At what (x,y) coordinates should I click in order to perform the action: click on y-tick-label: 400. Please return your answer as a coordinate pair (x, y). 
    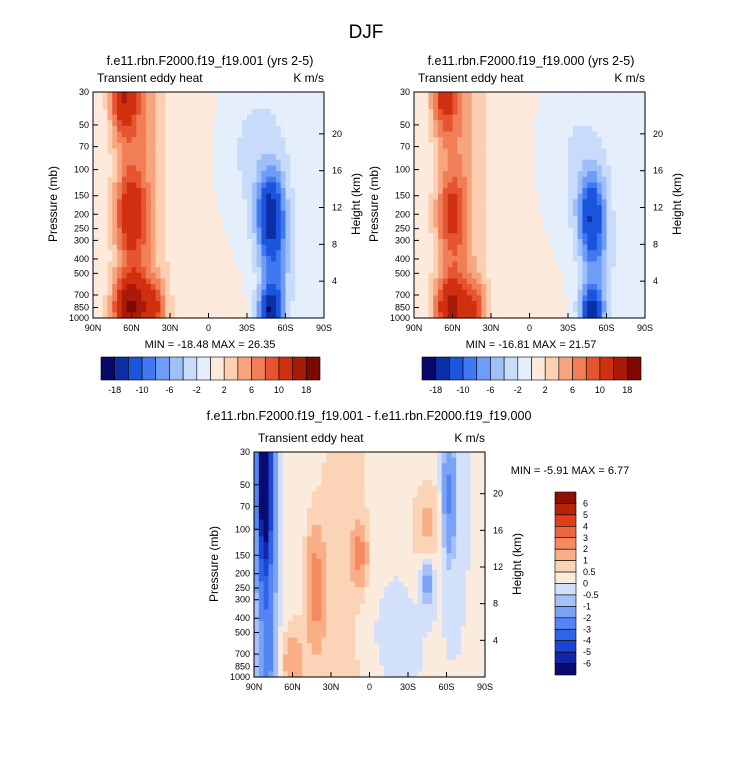
    Looking at the image, I should click on (402, 259).